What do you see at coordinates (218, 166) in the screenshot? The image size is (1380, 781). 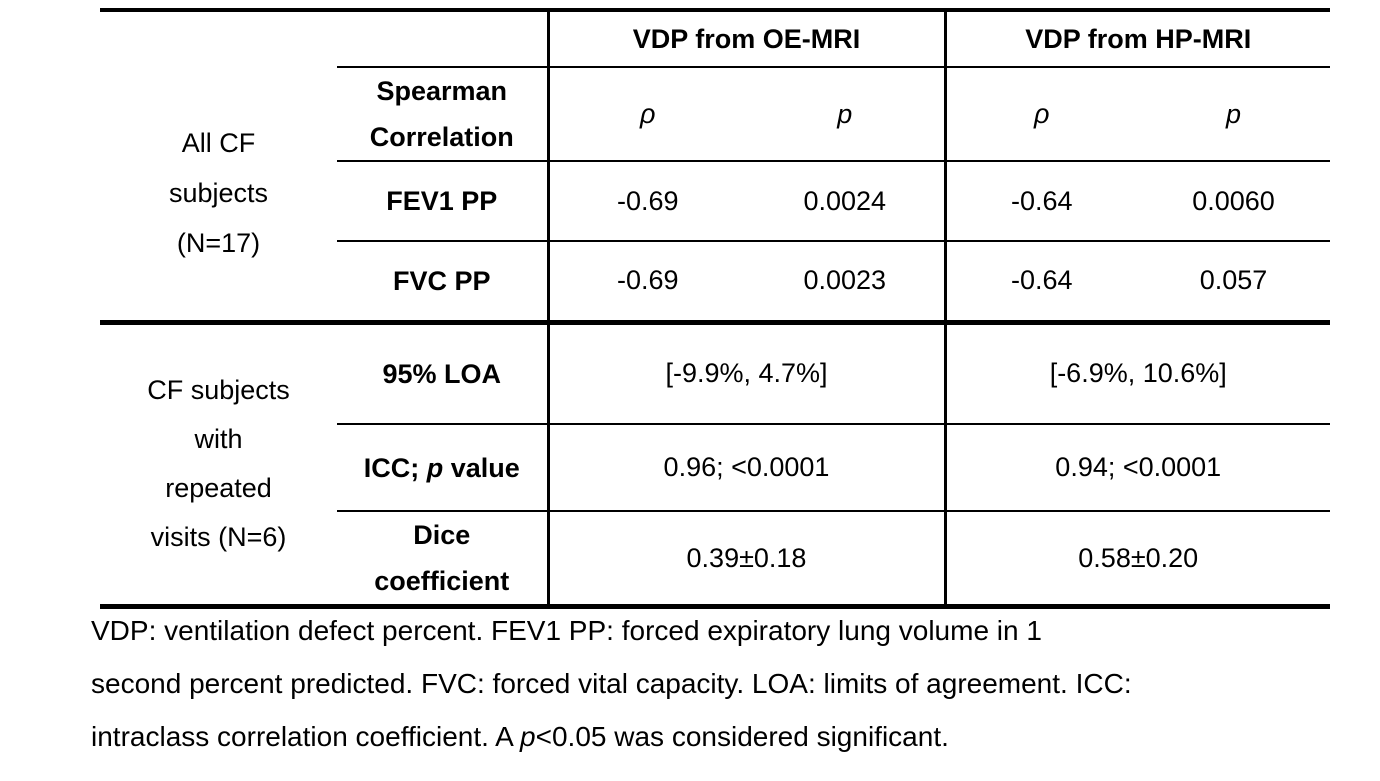 I see `group-cell-all-cf-subjects: All CF subjects (N=17)` at bounding box center [218, 166].